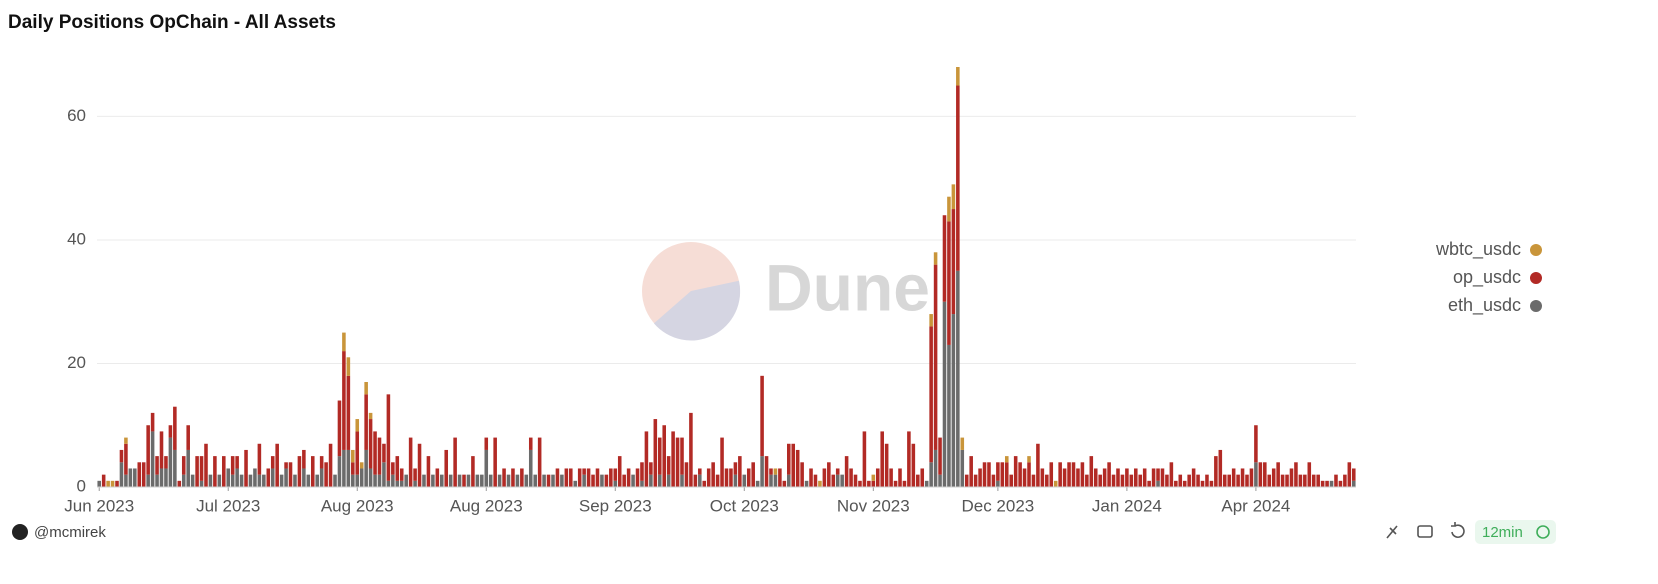 Image resolution: width=1658 pixels, height=584 pixels. What do you see at coordinates (81, 485) in the screenshot?
I see `y-tick-label: 0` at bounding box center [81, 485].